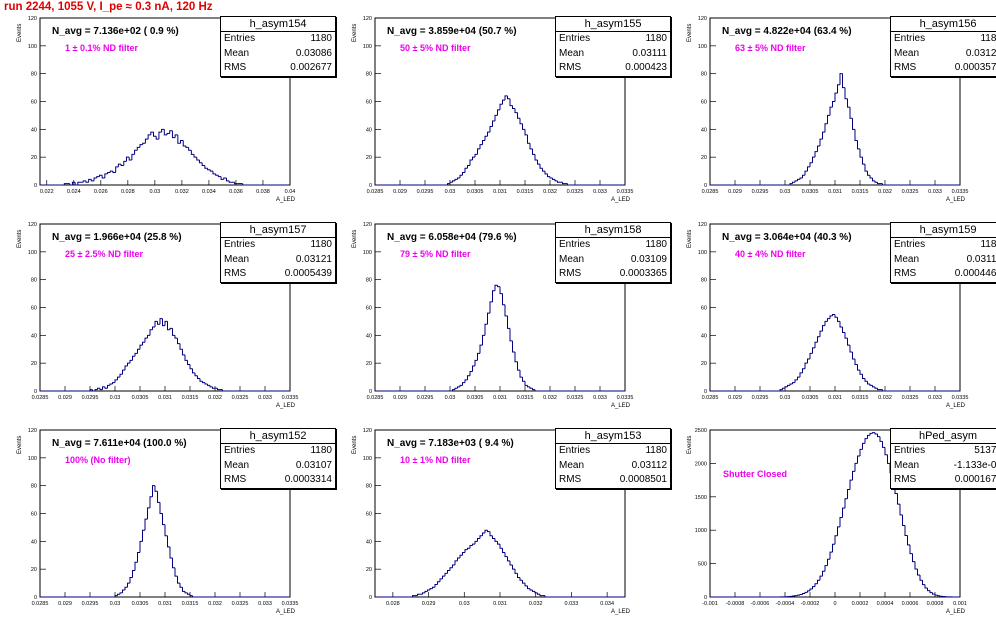  Describe the element at coordinates (435, 48) in the screenshot. I see `filter-label: 50 ± 5% ND filter` at that location.